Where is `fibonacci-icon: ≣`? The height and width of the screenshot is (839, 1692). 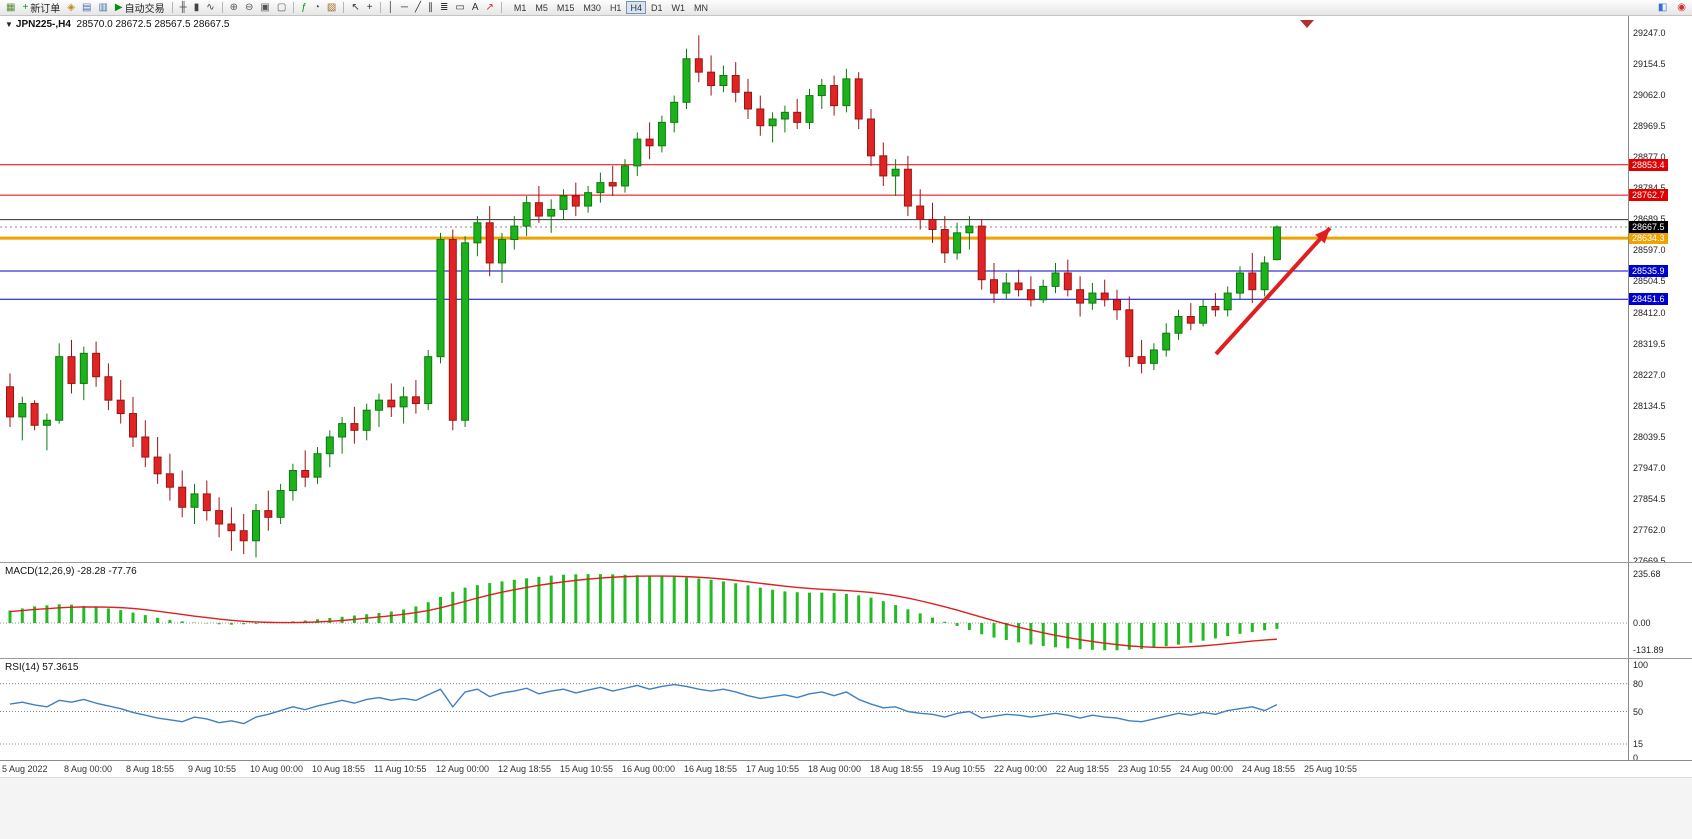
fibonacci-icon: ≣ is located at coordinates (444, 8).